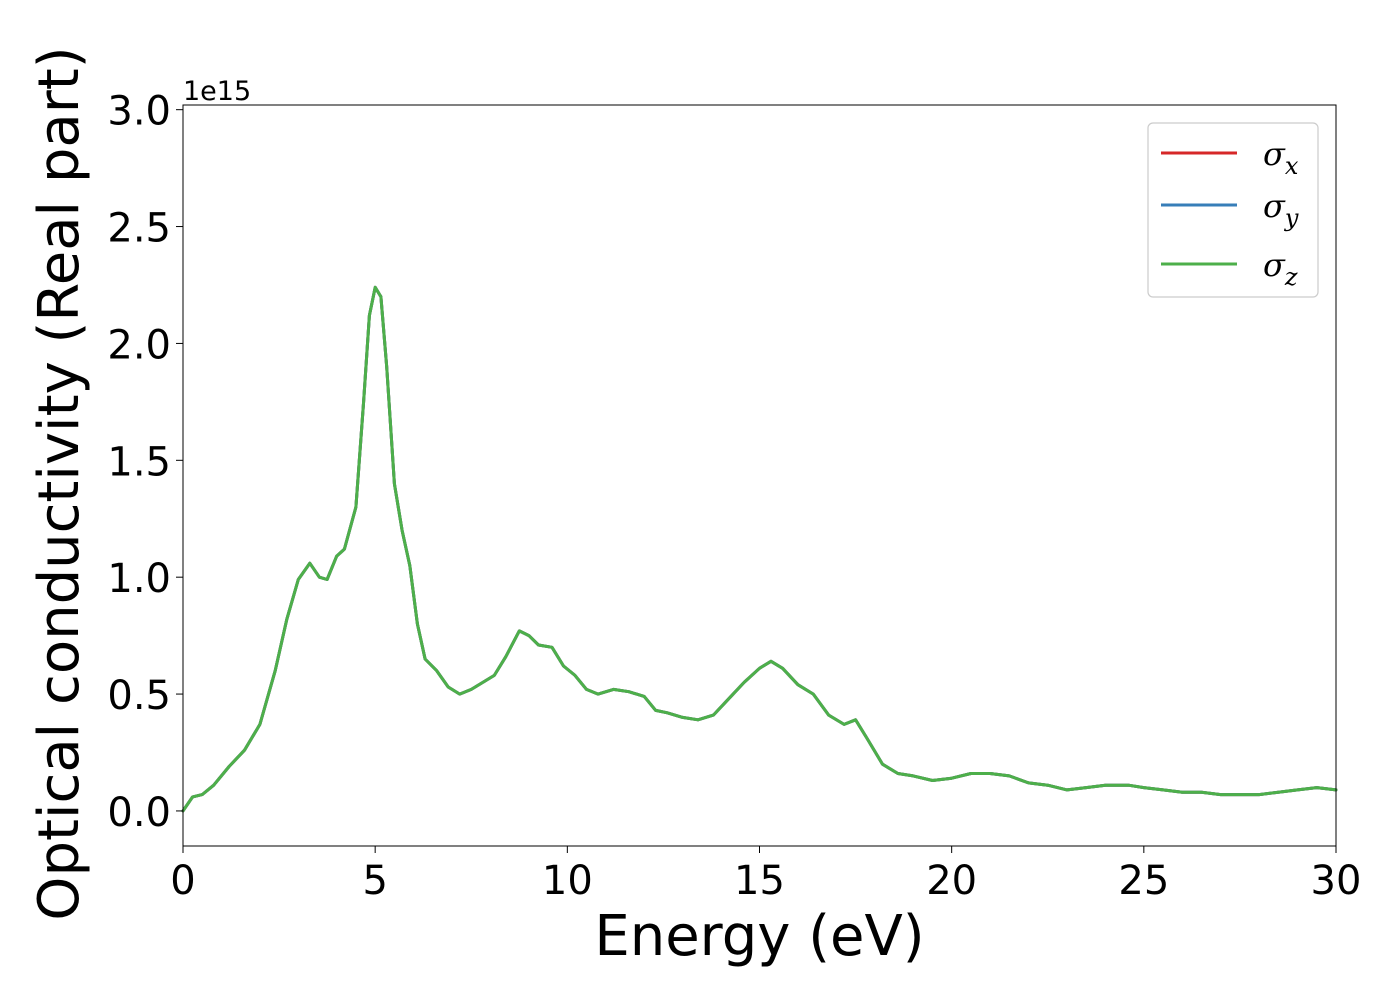 This screenshot has width=1400, height=1000. I want to click on legend-box, so click(1233, 210).